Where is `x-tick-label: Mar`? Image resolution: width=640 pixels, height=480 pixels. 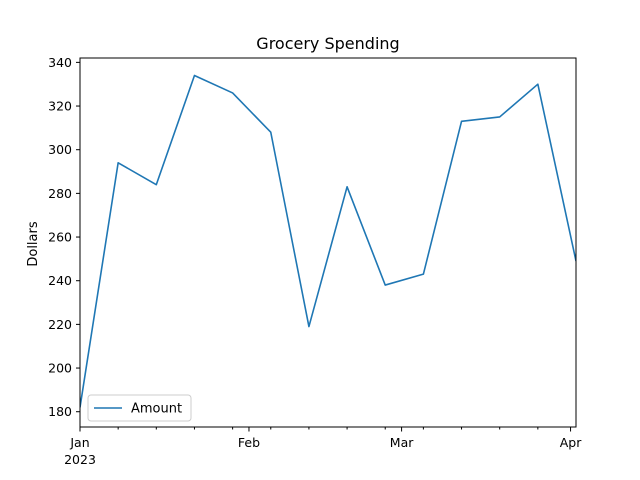
x-tick-label: Mar is located at coordinates (402, 442).